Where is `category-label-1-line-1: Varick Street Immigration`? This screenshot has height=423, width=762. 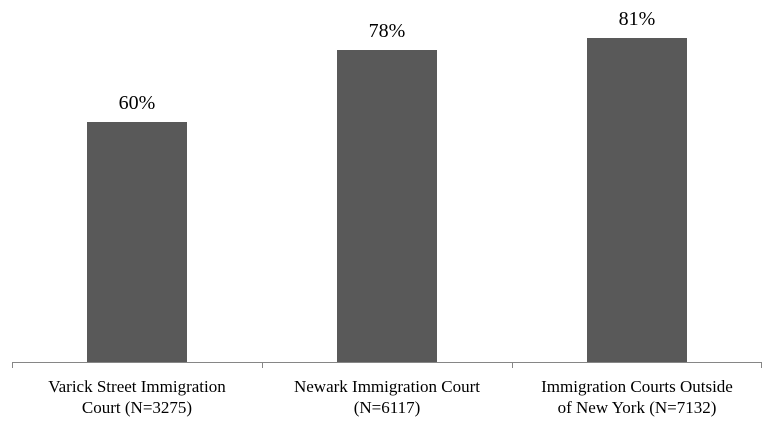
category-label-1-line-1: Varick Street Immigration is located at coordinates (137, 386).